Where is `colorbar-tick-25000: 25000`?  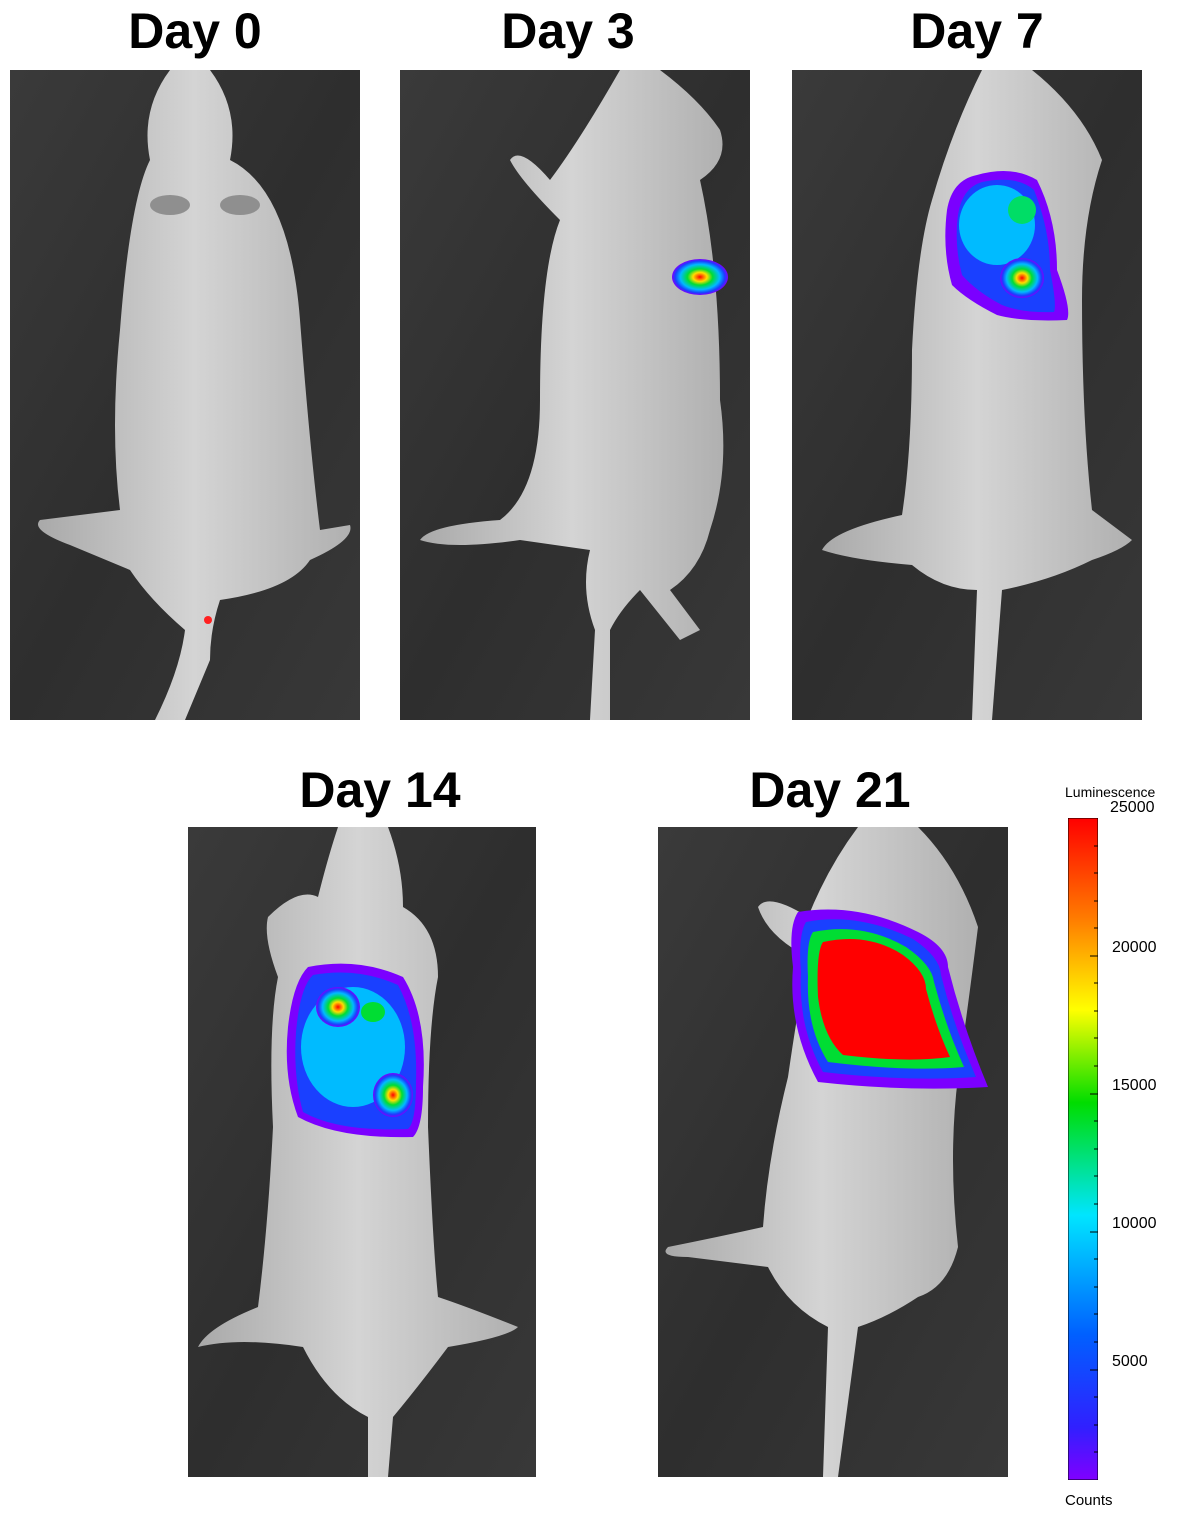
colorbar-tick-25000: 25000 is located at coordinates (1132, 807).